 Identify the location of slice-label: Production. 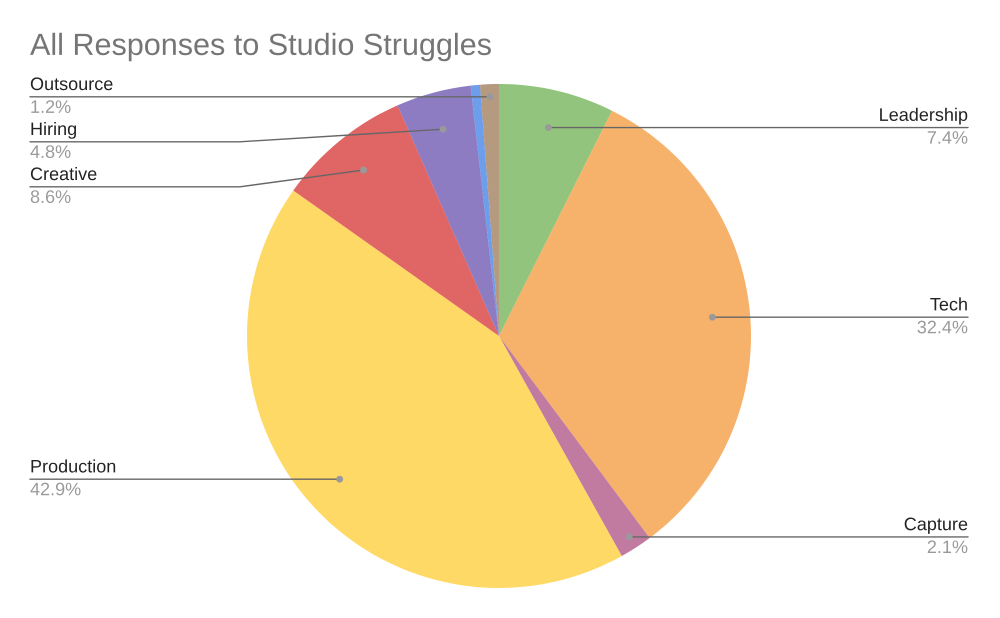
(73, 466).